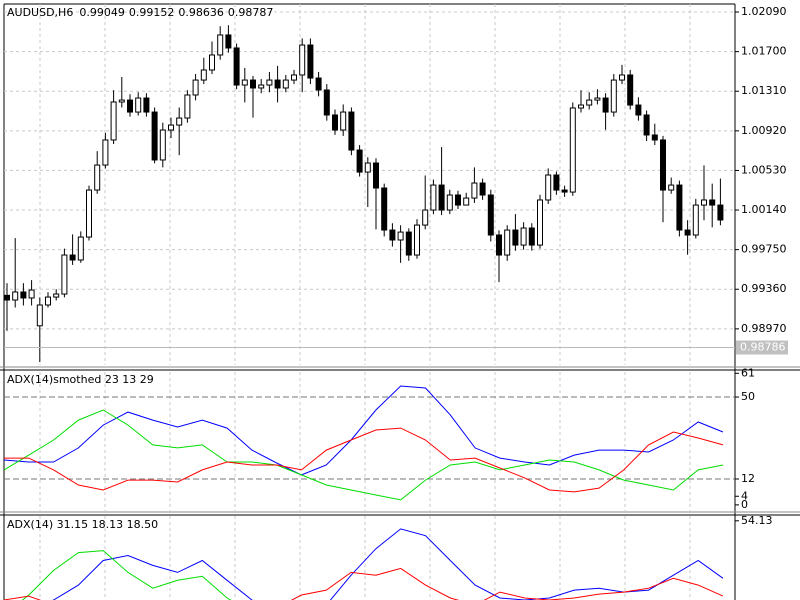 Image resolution: width=800 pixels, height=600 pixels. What do you see at coordinates (251, 12) in the screenshot?
I see `header-close: 0.98787` at bounding box center [251, 12].